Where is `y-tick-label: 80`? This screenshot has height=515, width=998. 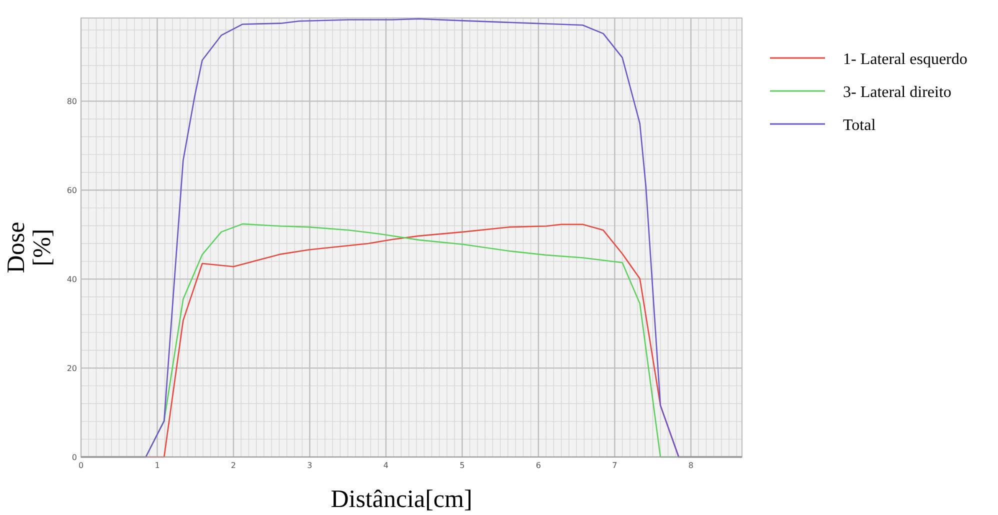
y-tick-label: 80 is located at coordinates (71, 101).